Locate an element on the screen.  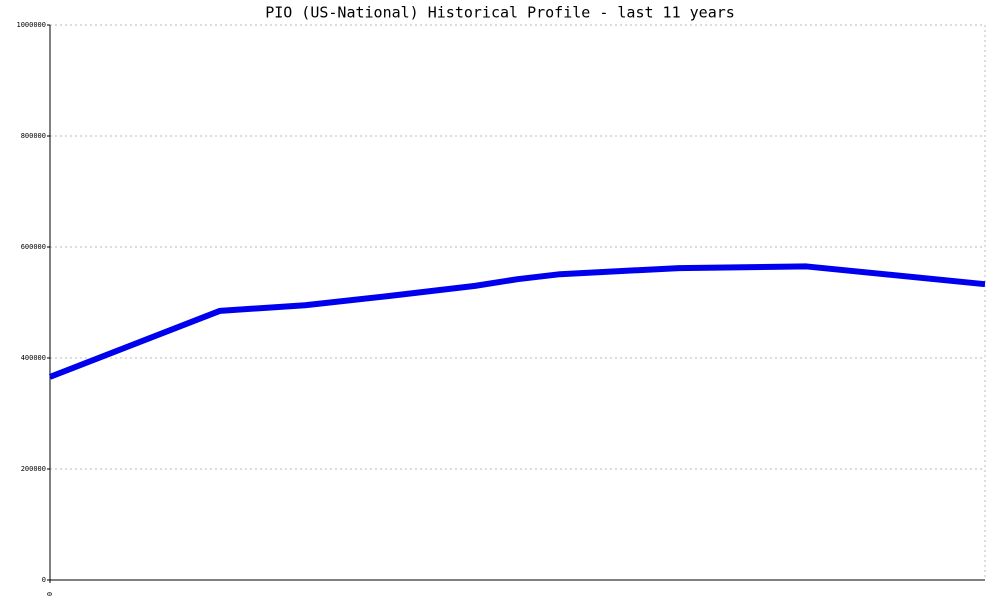
y-tick-label: 0 is located at coordinates (44, 580).